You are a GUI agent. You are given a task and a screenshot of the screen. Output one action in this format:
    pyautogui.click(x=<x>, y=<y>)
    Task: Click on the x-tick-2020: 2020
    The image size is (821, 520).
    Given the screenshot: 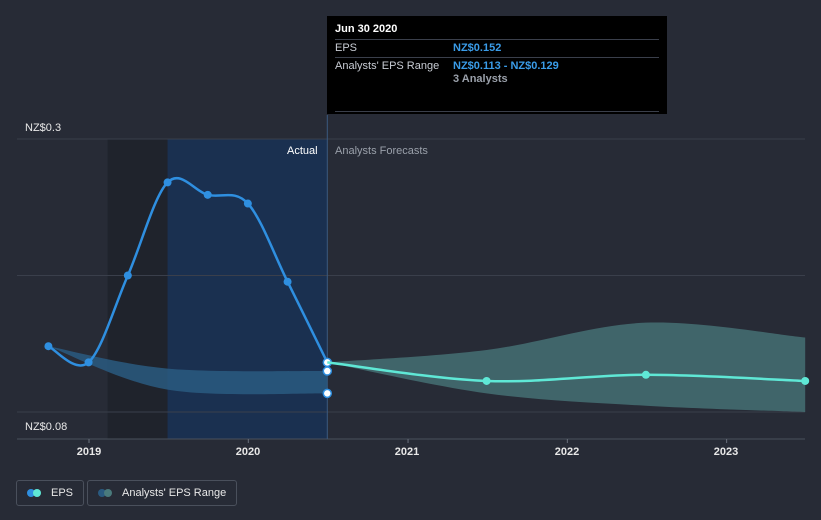 What is the action you would take?
    pyautogui.click(x=248, y=452)
    